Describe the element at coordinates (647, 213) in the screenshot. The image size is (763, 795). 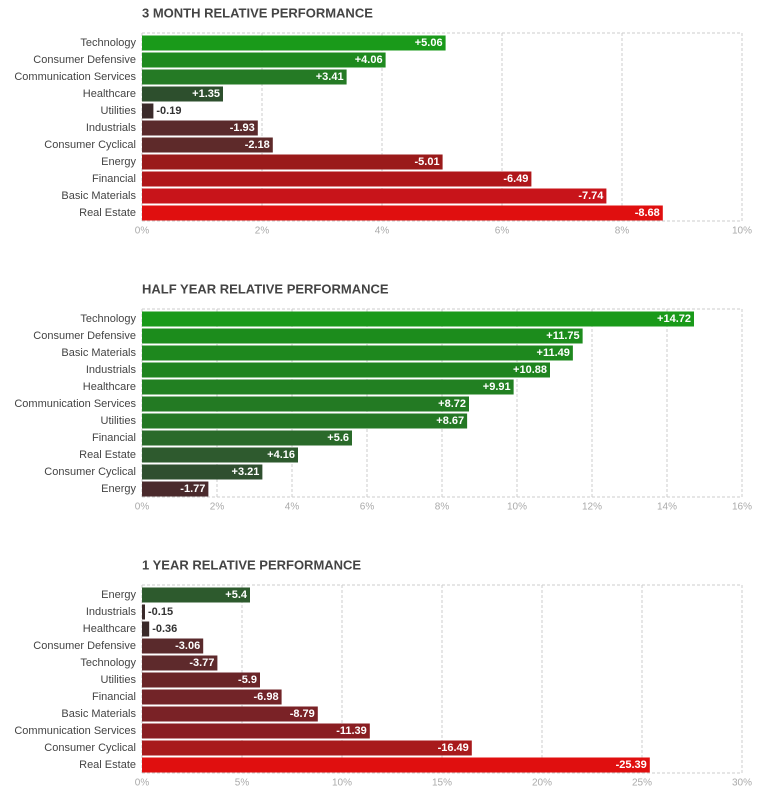
I see `value-label: -8.68` at that location.